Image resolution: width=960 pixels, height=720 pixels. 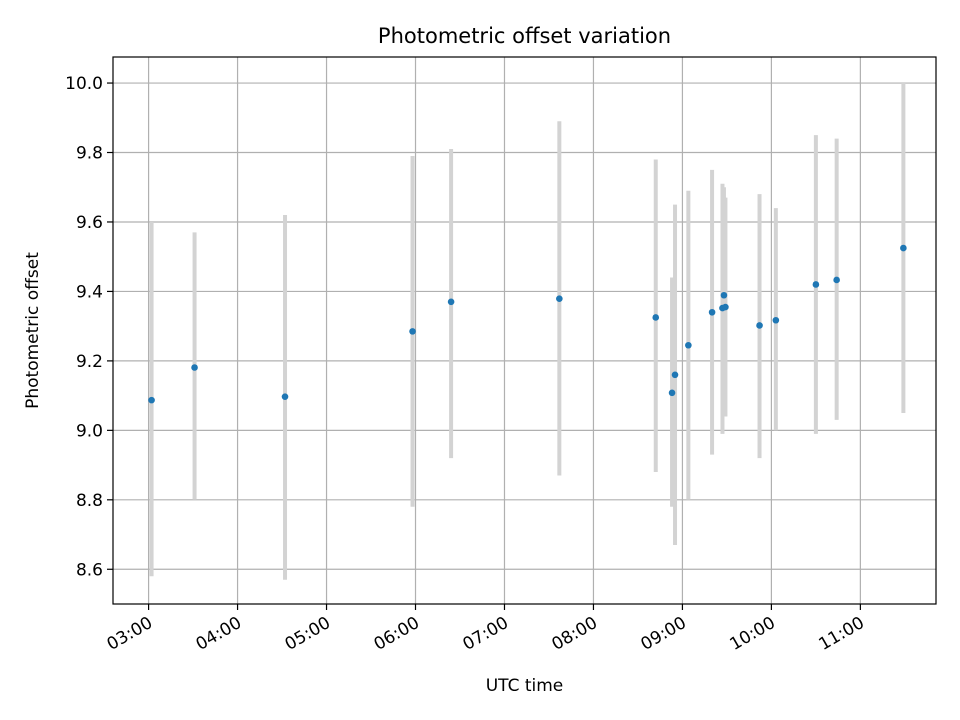 What do you see at coordinates (89, 327) in the screenshot?
I see `y-axis: 8.6 8.8 9.0 9.2 9.4 9.6 9.8 10.0` at bounding box center [89, 327].